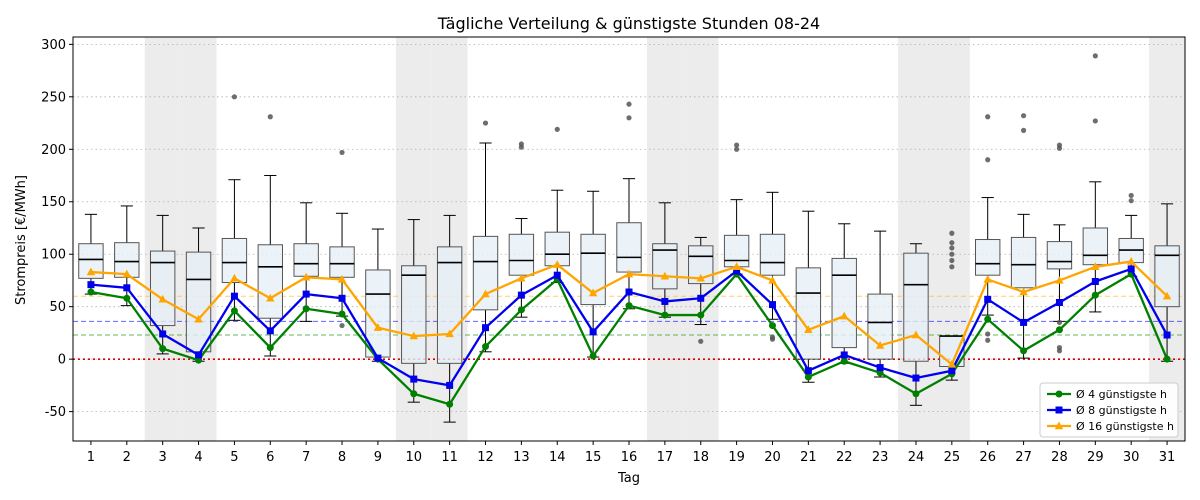 The image size is (1200, 500). What do you see at coordinates (55, 412) in the screenshot?
I see `y-tick-label: -50` at bounding box center [55, 412].